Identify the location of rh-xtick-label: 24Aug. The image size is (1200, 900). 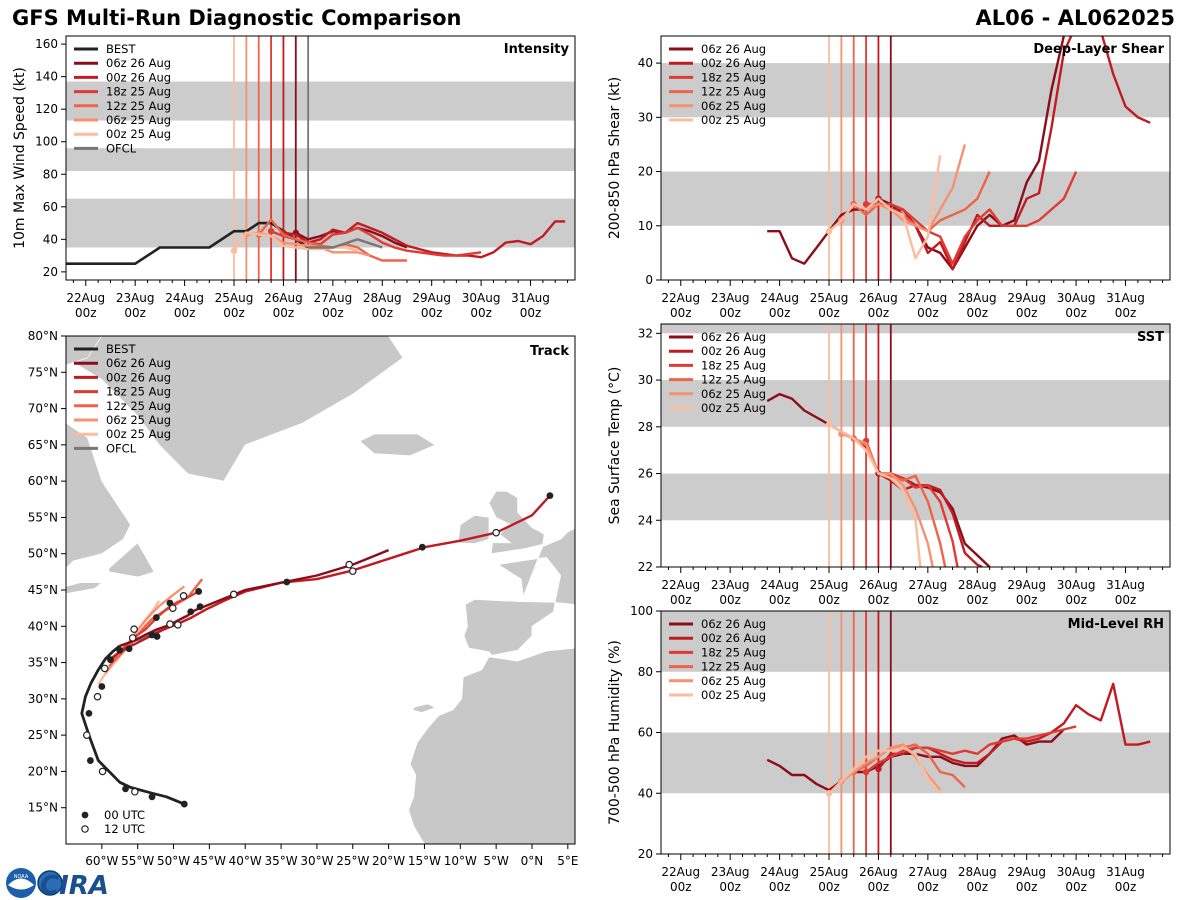
(779, 872).